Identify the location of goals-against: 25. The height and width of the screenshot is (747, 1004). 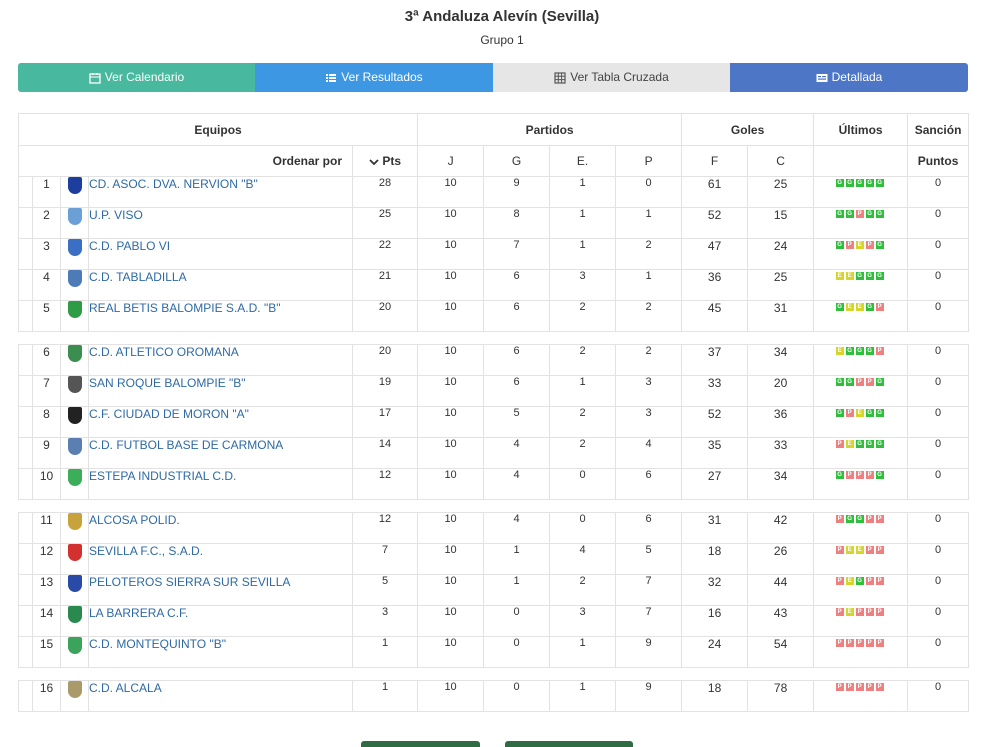
(781, 192).